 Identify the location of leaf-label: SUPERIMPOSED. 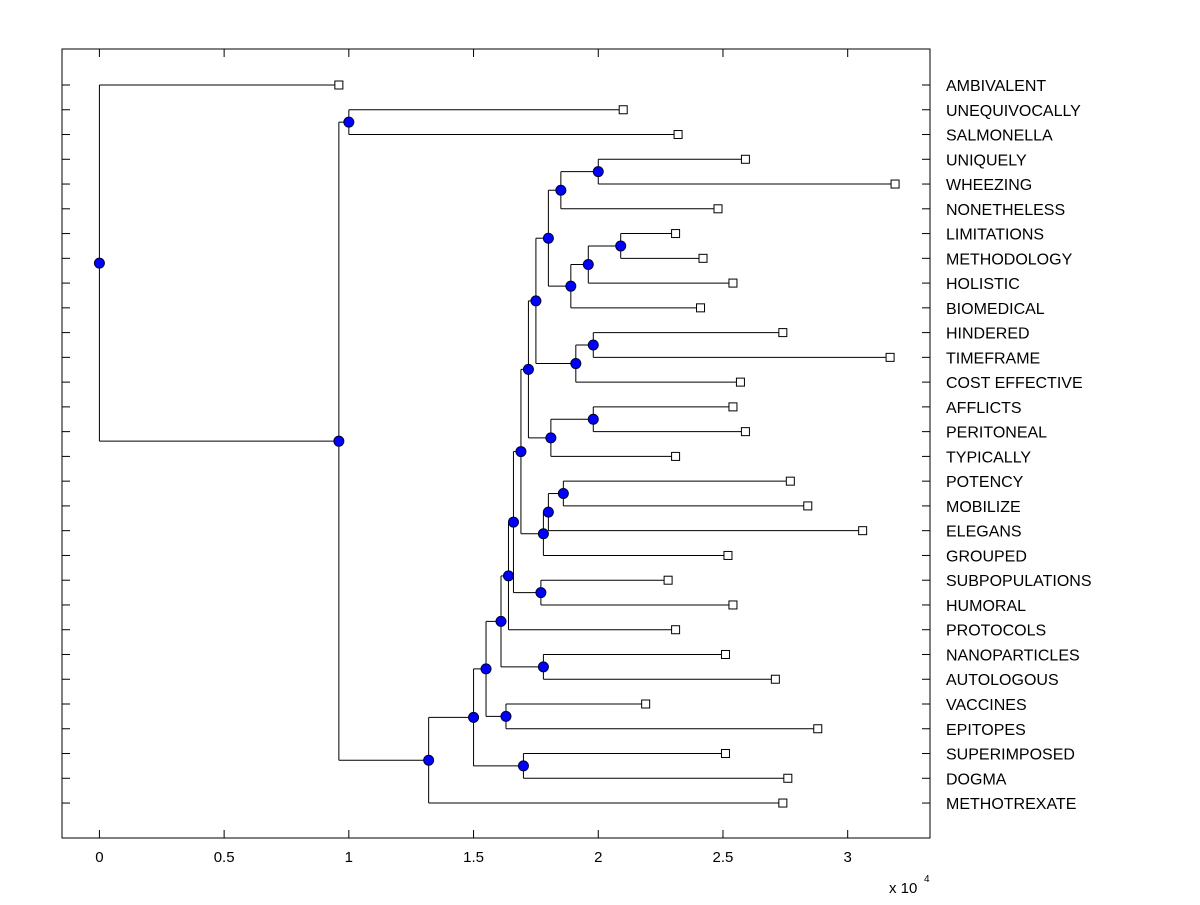
(1010, 755).